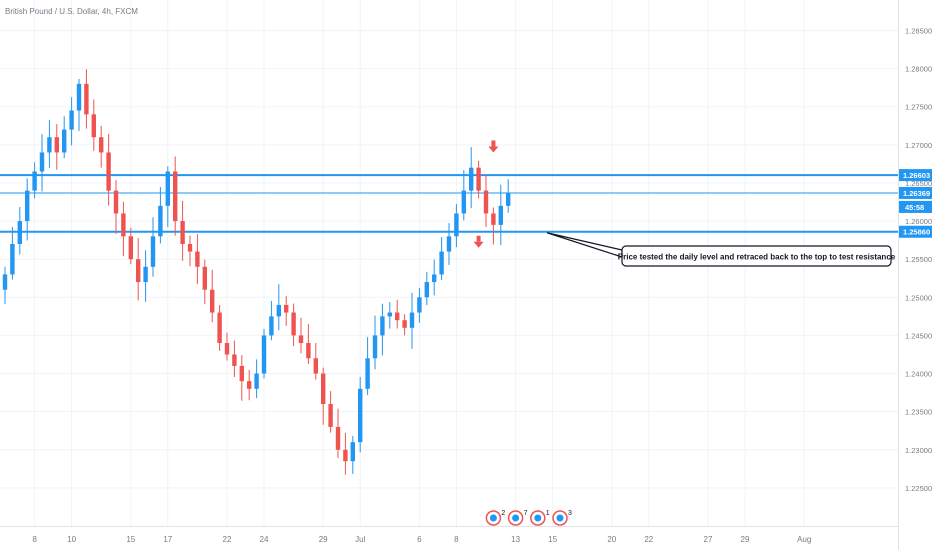  Describe the element at coordinates (915, 175) in the screenshot. I see `price-label-resistance: 1.26603` at that location.